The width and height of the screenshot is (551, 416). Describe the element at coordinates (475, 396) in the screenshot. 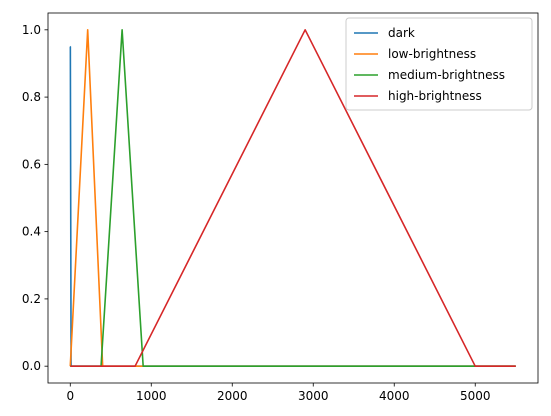

I see `x-tick-label: 5000` at that location.